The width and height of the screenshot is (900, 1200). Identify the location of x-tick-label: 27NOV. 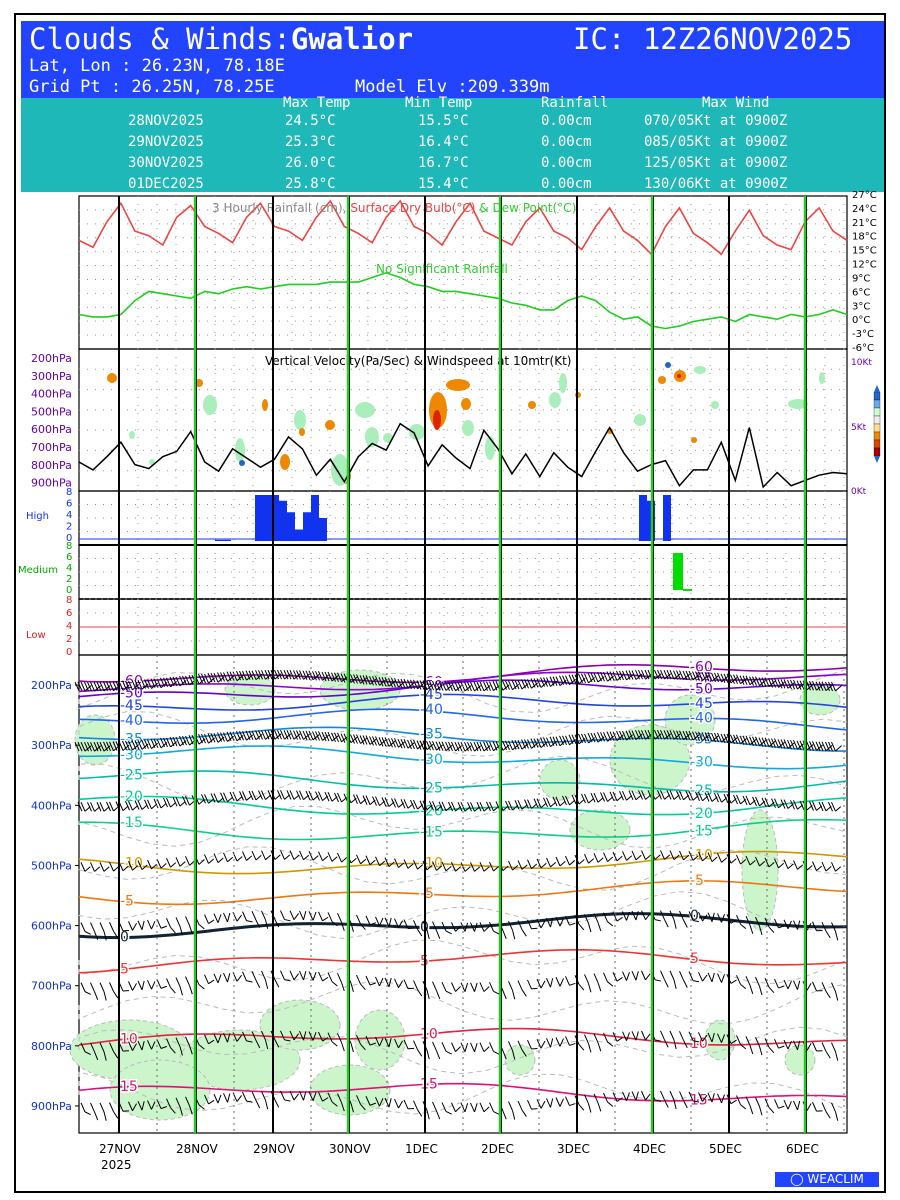
(120, 1149).